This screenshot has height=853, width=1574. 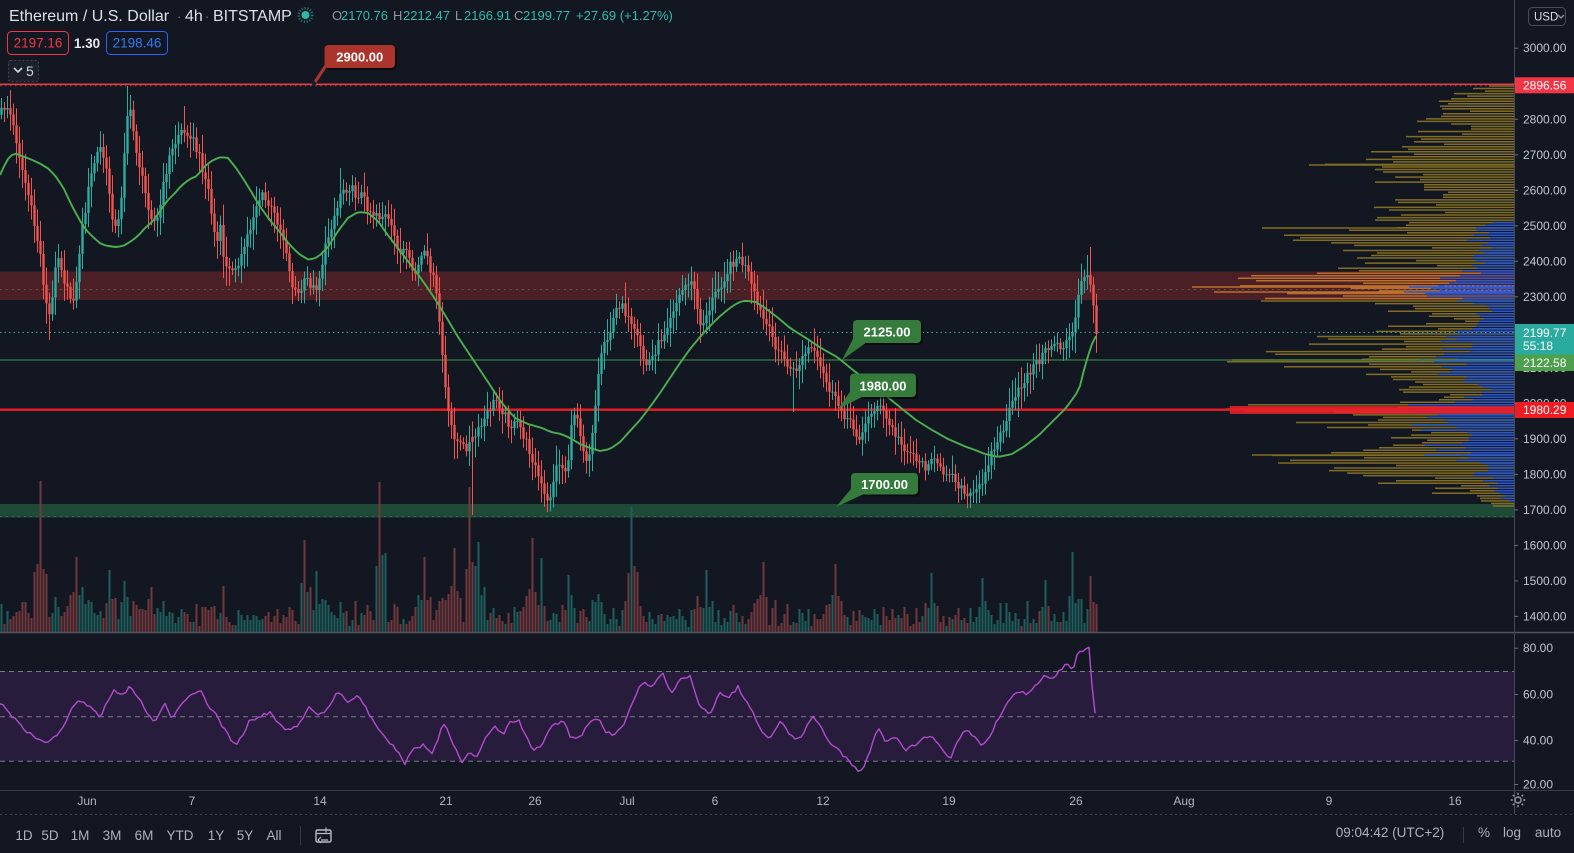 I want to click on svg-text: 1500.00, so click(x=1545, y=581).